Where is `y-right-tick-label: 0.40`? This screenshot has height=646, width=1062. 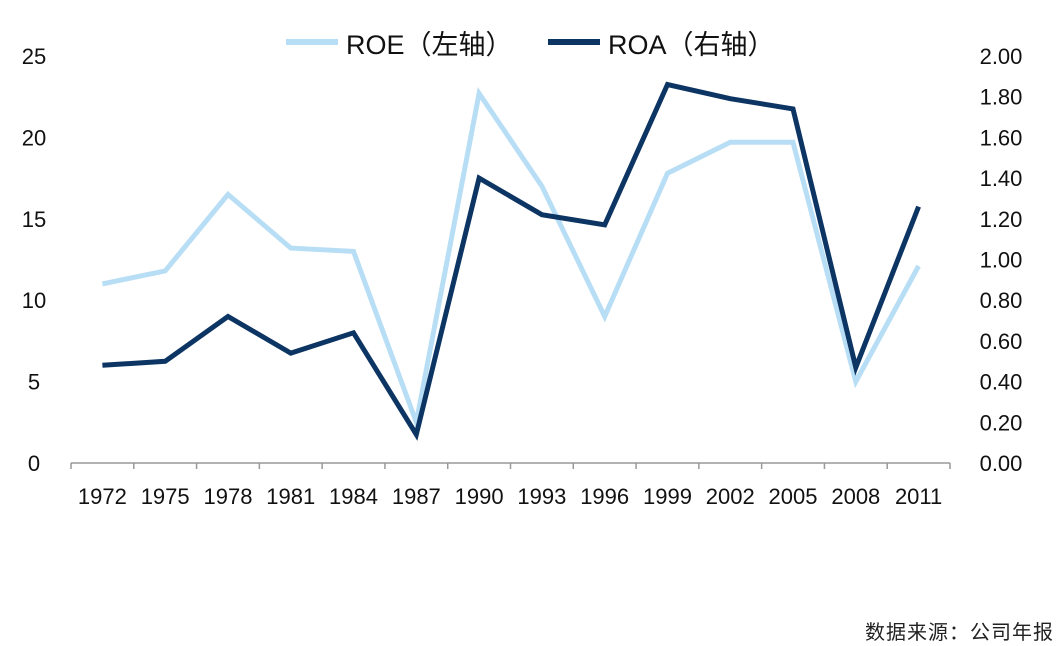 y-right-tick-label: 0.40 is located at coordinates (1001, 382).